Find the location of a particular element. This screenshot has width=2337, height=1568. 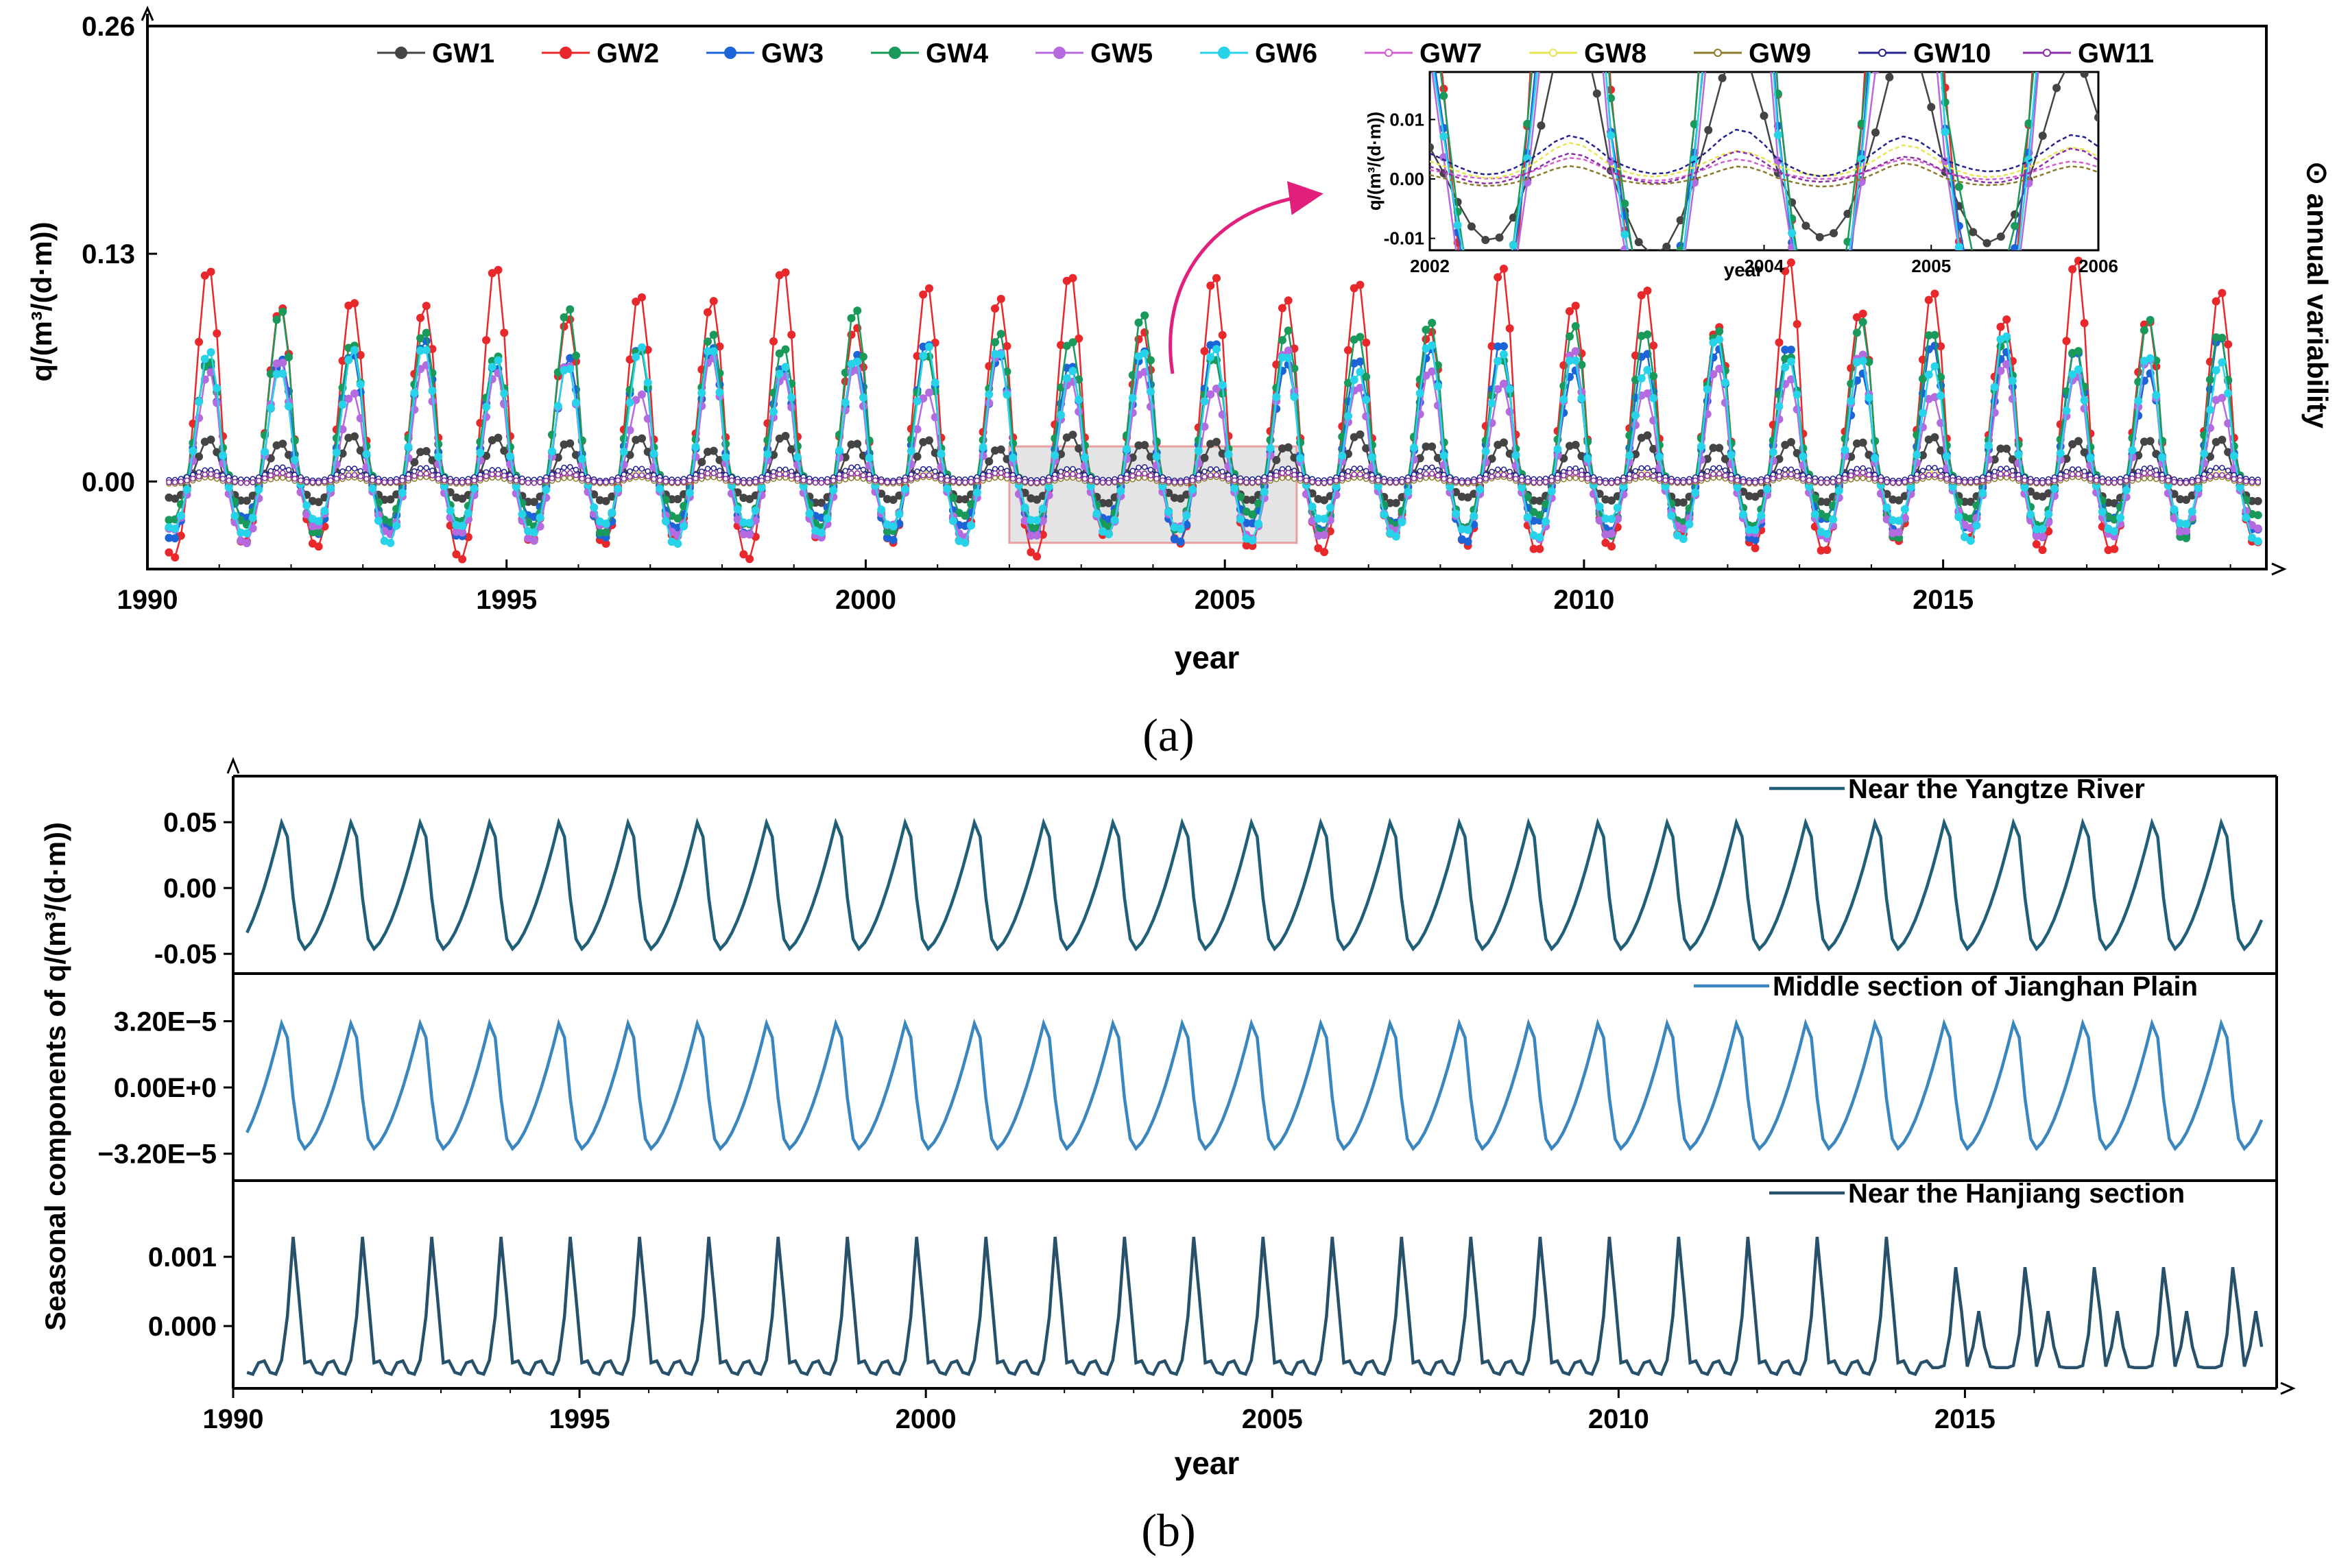

panel-b-x-tick-label: 2015 is located at coordinates (1965, 1419).